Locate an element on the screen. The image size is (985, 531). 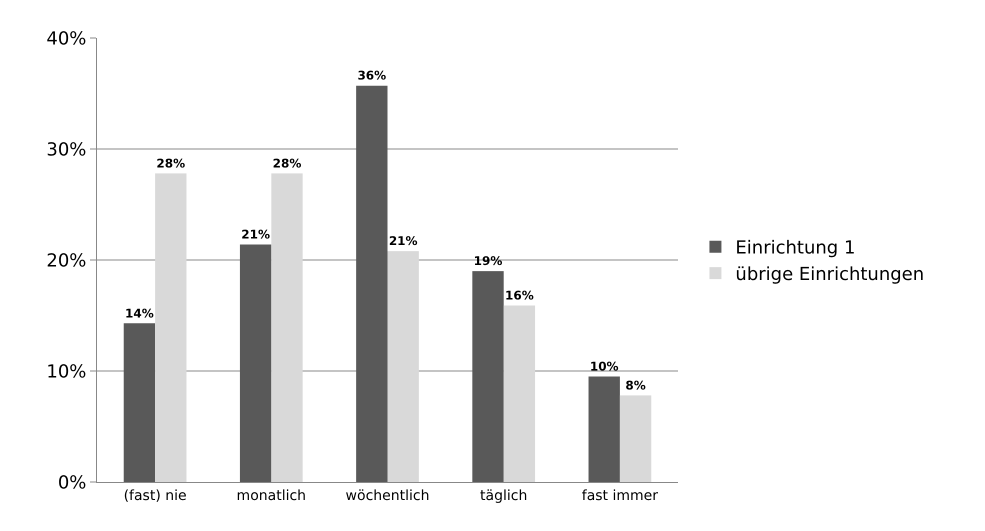
y-tick-label: 20% is located at coordinates (66, 261).